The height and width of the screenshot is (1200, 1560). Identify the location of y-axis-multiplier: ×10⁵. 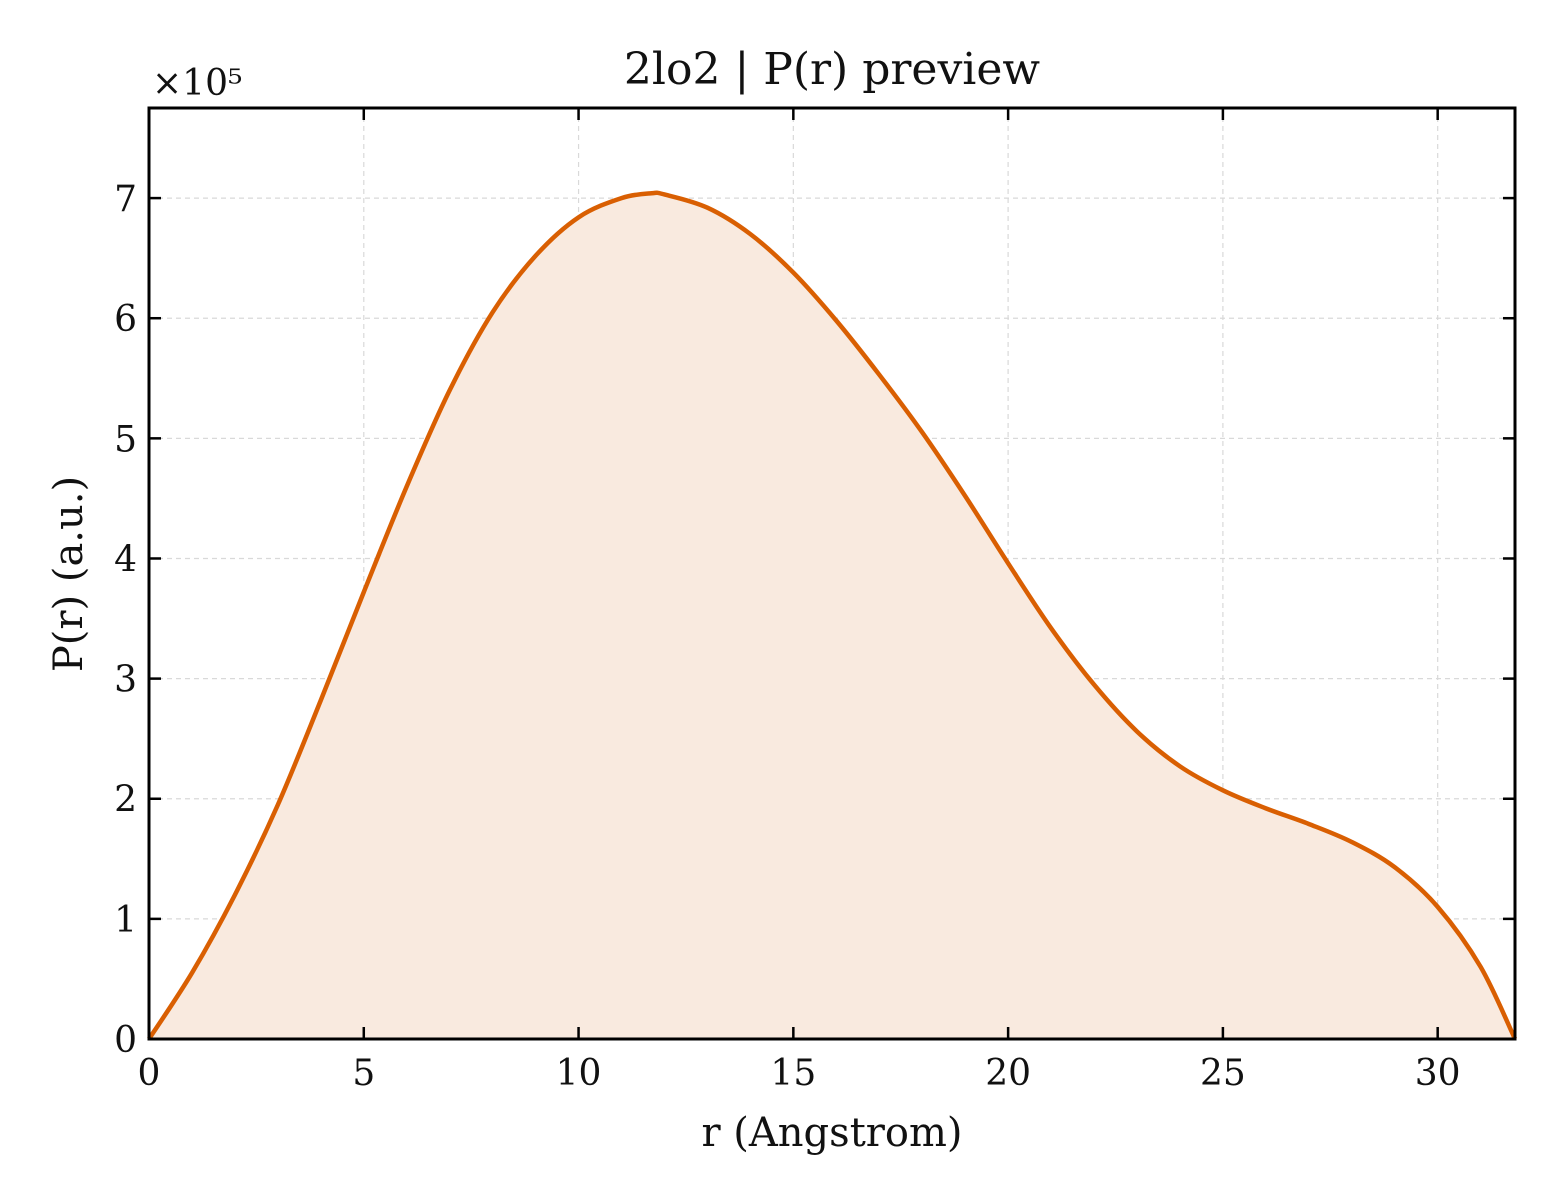
(197, 83).